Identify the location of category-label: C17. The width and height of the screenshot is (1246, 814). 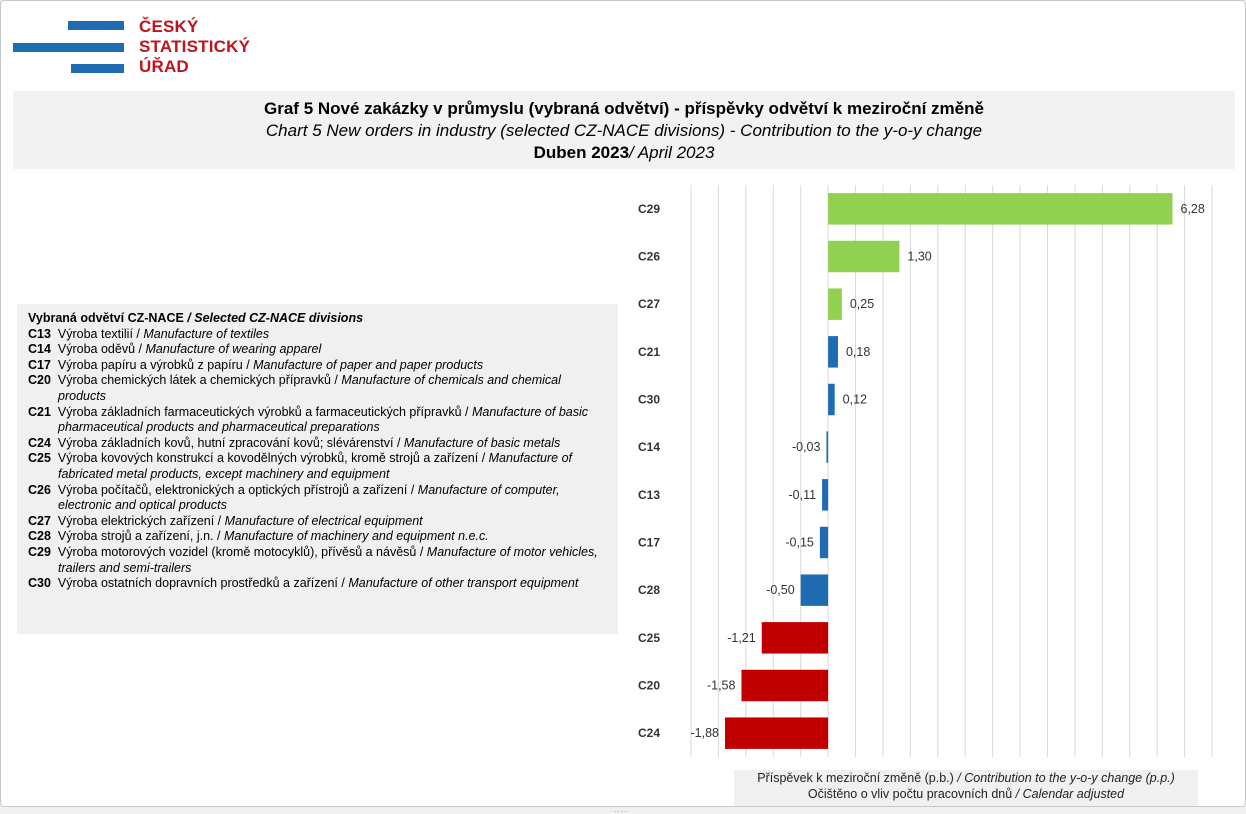
(649, 543).